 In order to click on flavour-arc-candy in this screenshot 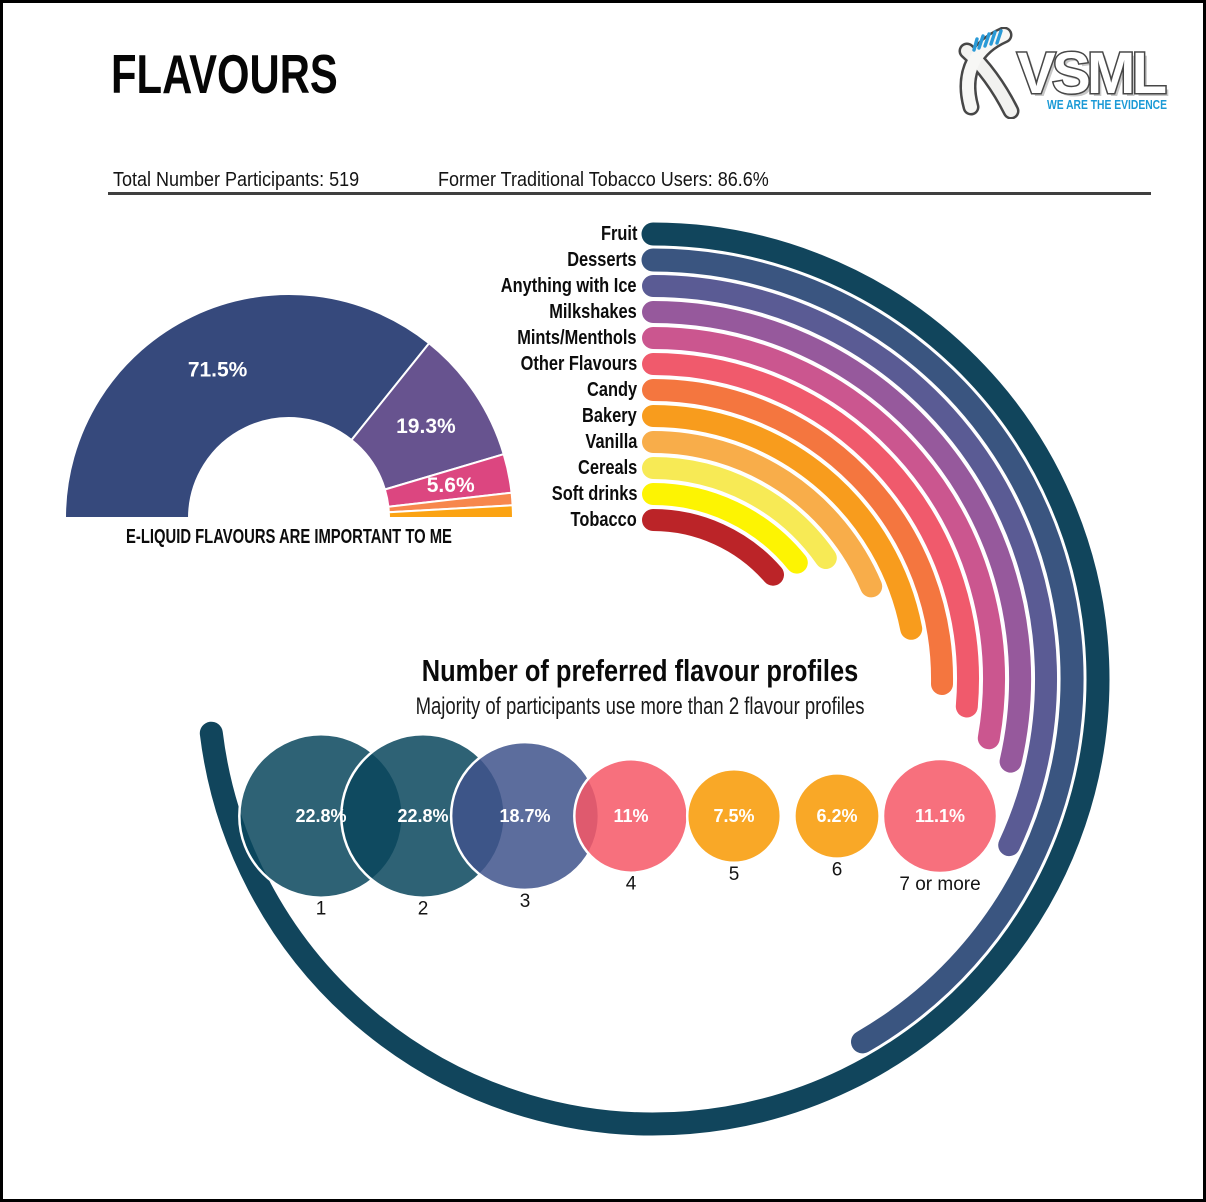, I will do `click(798, 537)`.